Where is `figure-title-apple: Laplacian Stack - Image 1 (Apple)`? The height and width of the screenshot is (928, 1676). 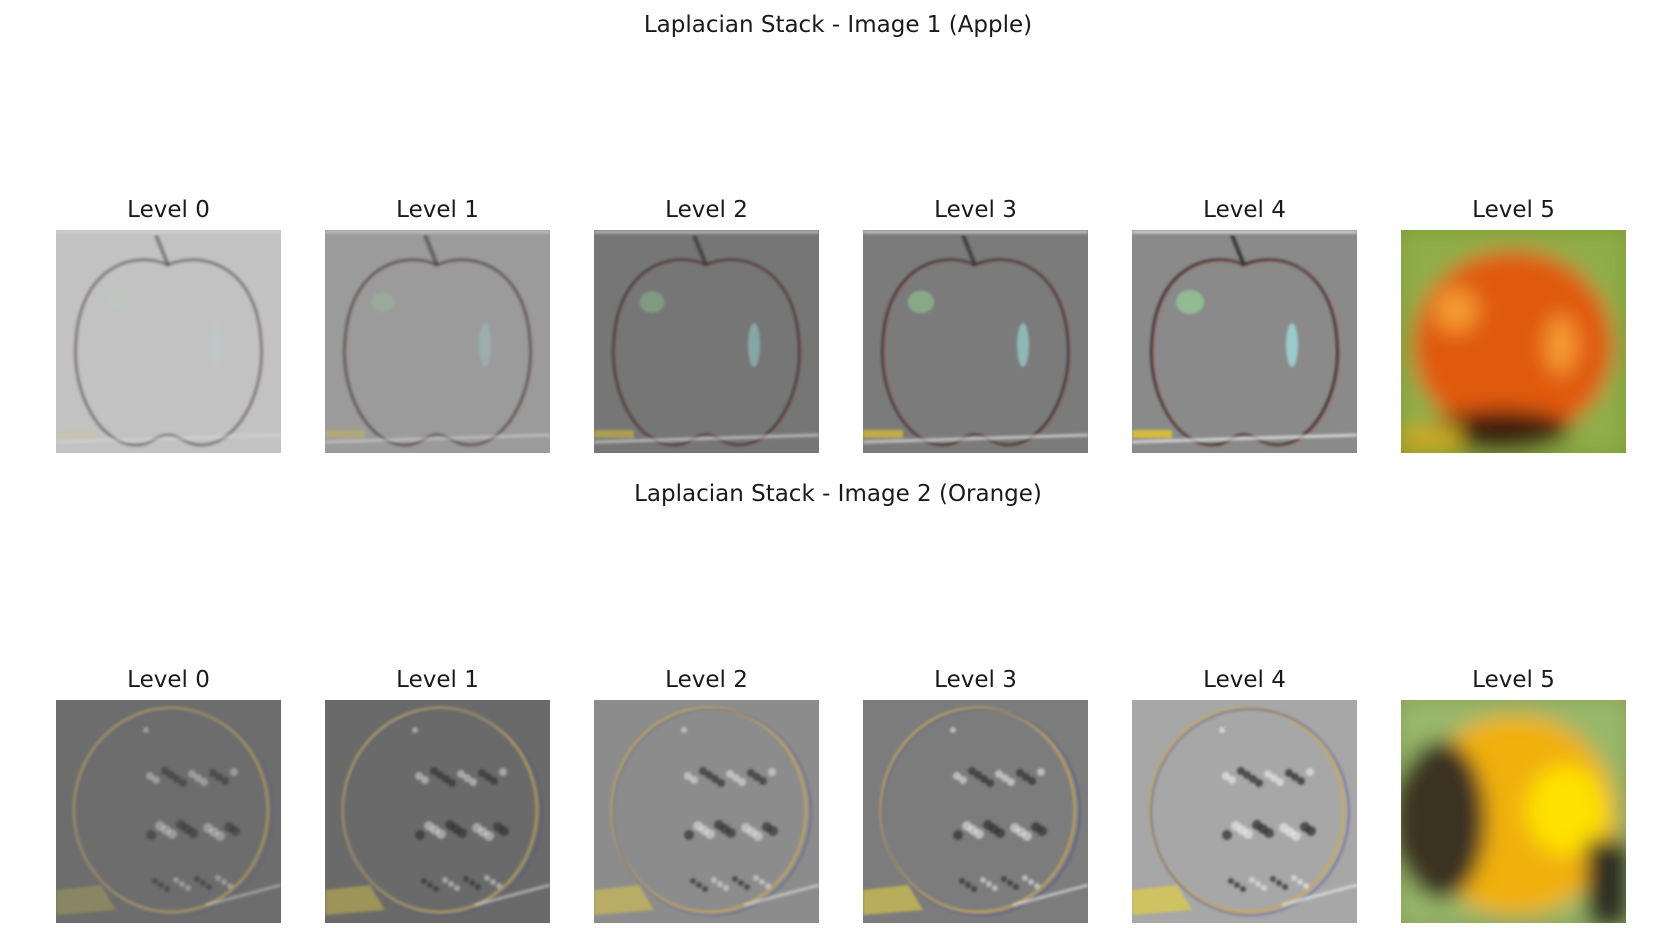
figure-title-apple: Laplacian Stack - Image 1 (Apple) is located at coordinates (838, 25).